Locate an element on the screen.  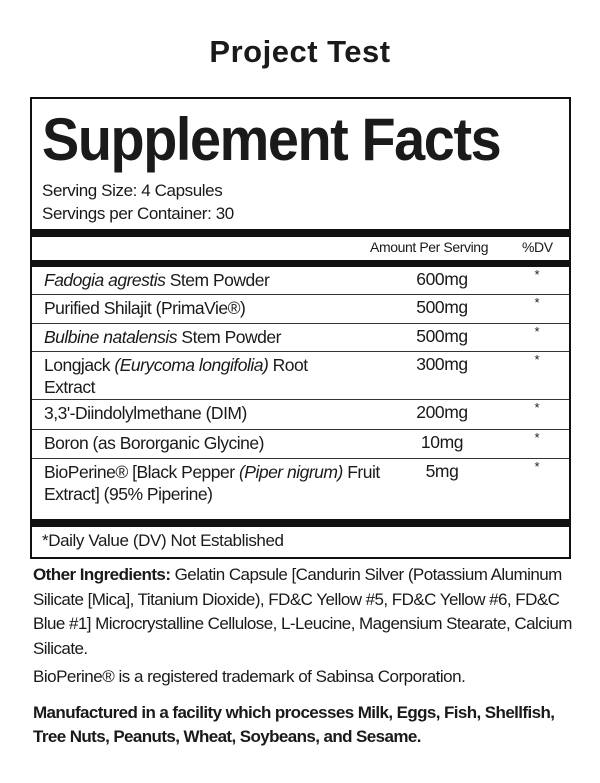
ingredient-name: Bulbine natalensis Stem Powder is located at coordinates (224, 337).